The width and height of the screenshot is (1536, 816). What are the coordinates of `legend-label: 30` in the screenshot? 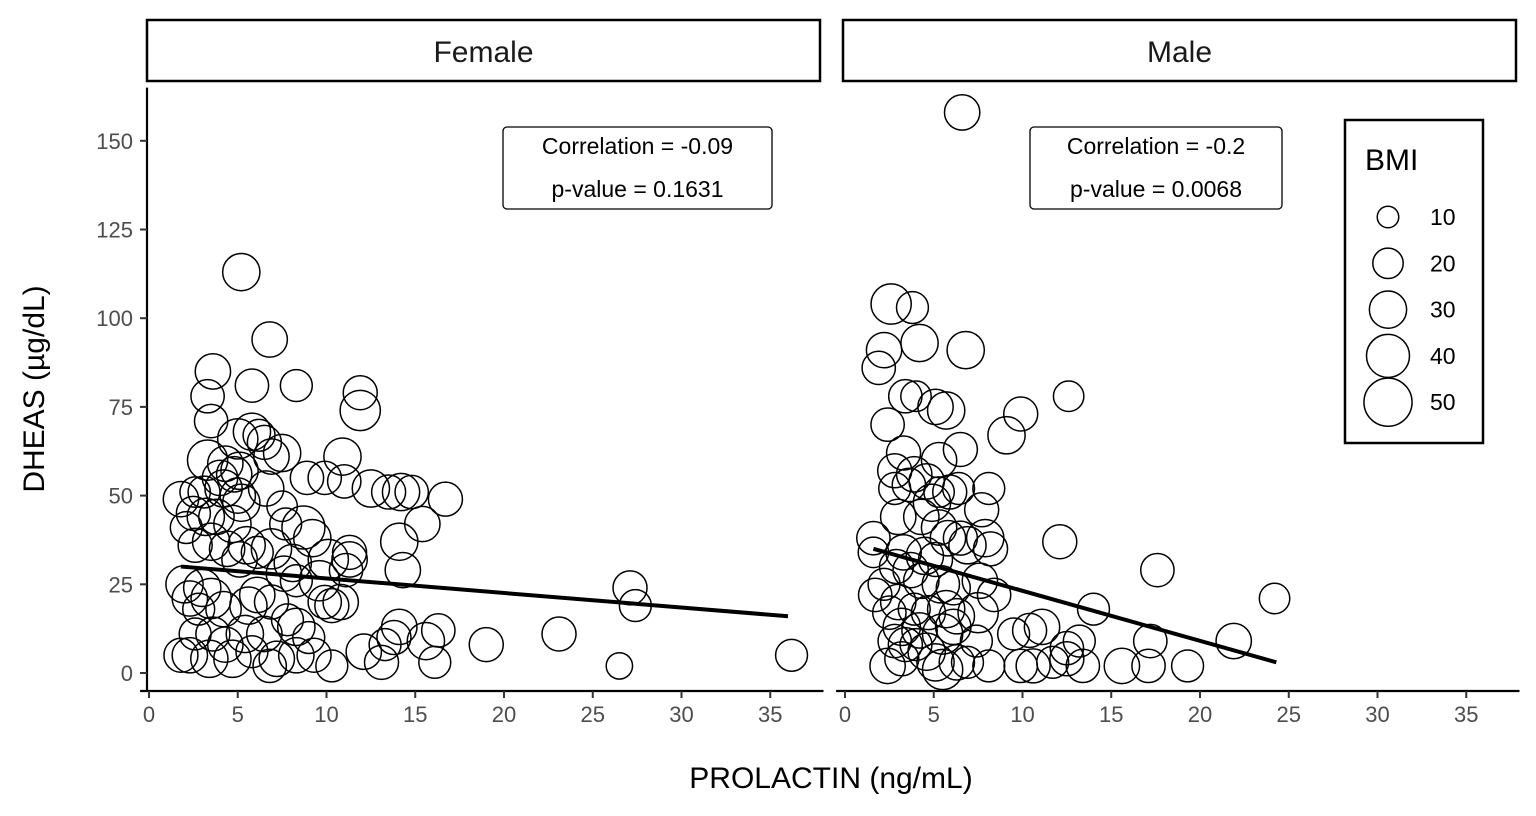 It's located at (1443, 310).